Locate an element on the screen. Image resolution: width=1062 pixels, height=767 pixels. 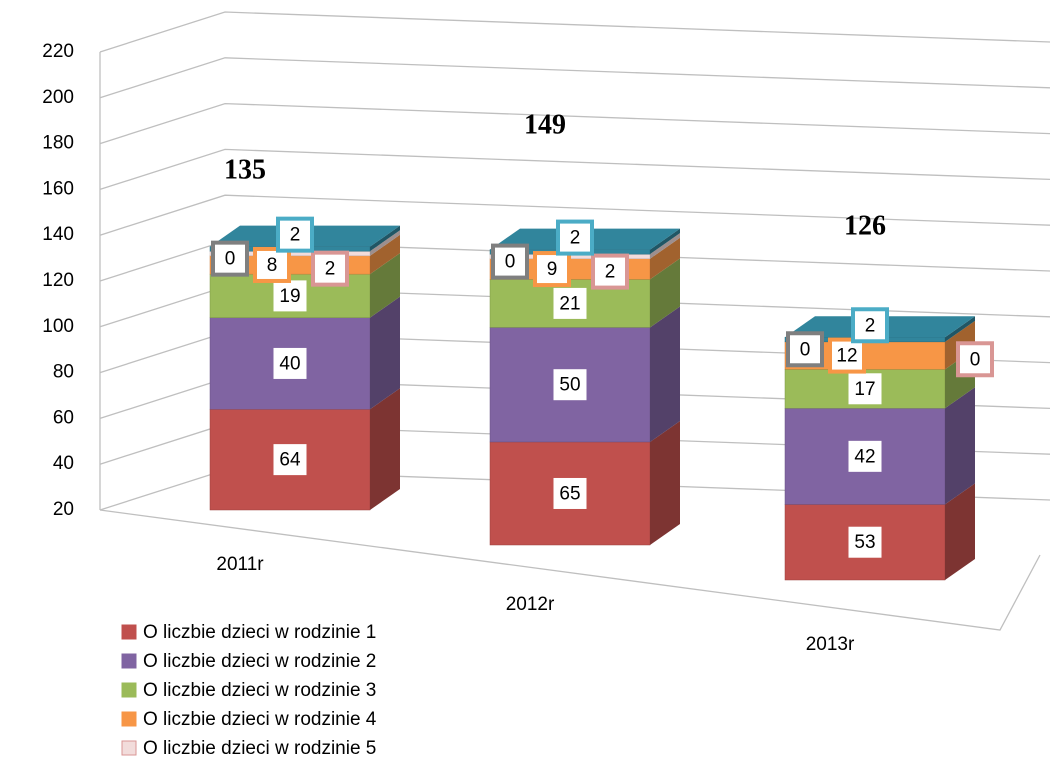
data-label-text: 19 is located at coordinates (289, 296).